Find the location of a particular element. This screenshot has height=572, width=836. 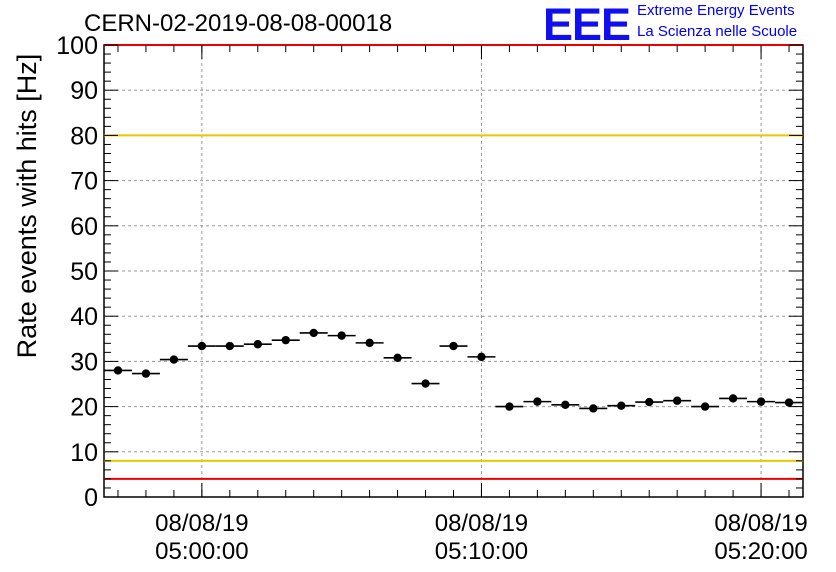

x-tick-label-time: 05:00:00 is located at coordinates (201, 551).